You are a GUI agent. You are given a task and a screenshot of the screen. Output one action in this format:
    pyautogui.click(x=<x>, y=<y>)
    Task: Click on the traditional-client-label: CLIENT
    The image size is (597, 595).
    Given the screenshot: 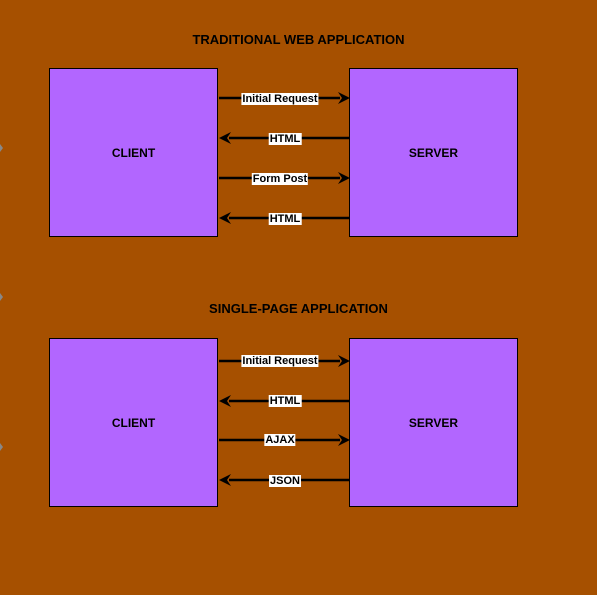 What is the action you would take?
    pyautogui.click(x=133, y=152)
    